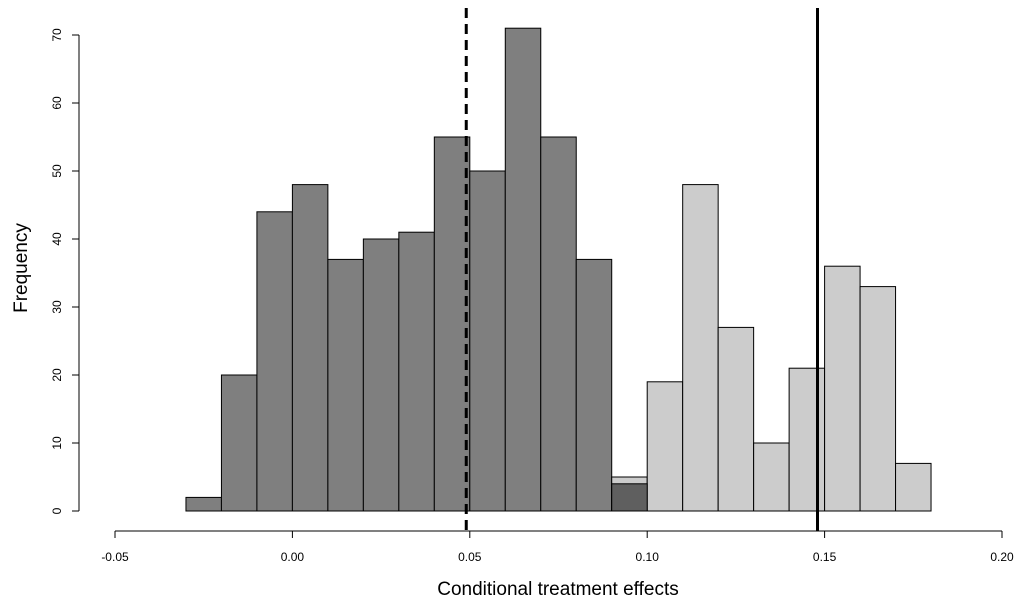  What do you see at coordinates (57, 239) in the screenshot?
I see `y-tick-label: 40` at bounding box center [57, 239].